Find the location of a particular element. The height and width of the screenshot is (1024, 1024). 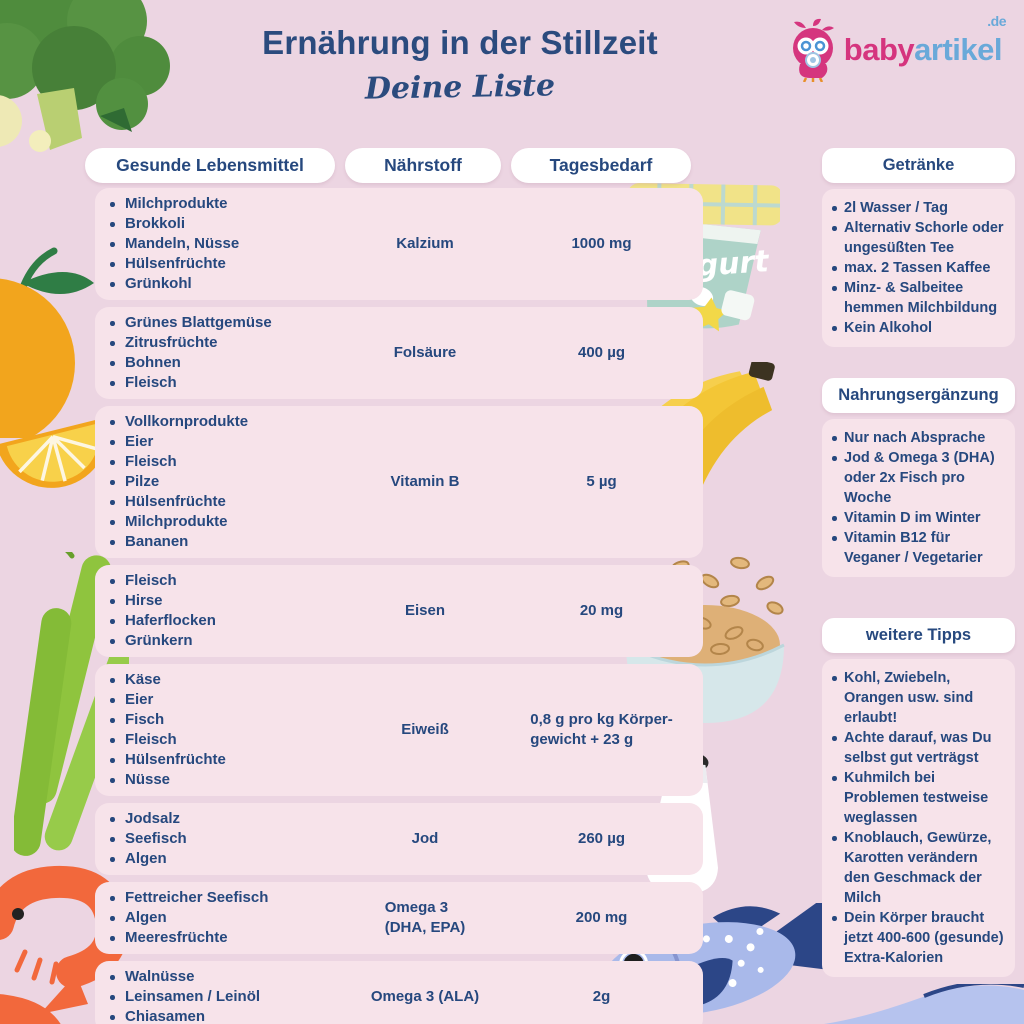

food-list: Fleisch Hirse Haferflocken Grünkern is located at coordinates (222, 611).